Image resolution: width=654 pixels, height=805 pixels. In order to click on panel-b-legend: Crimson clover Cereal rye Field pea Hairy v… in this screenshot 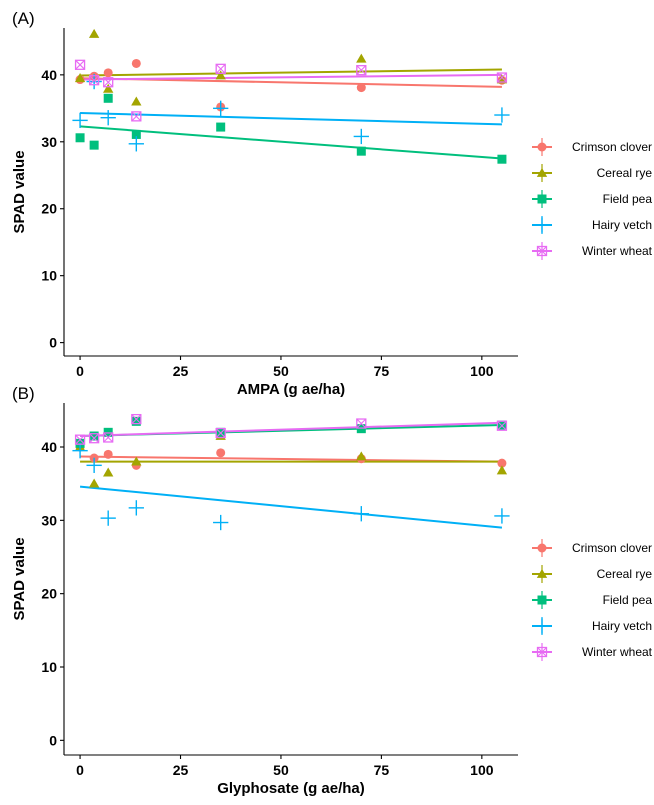, I will do `click(592, 600)`.